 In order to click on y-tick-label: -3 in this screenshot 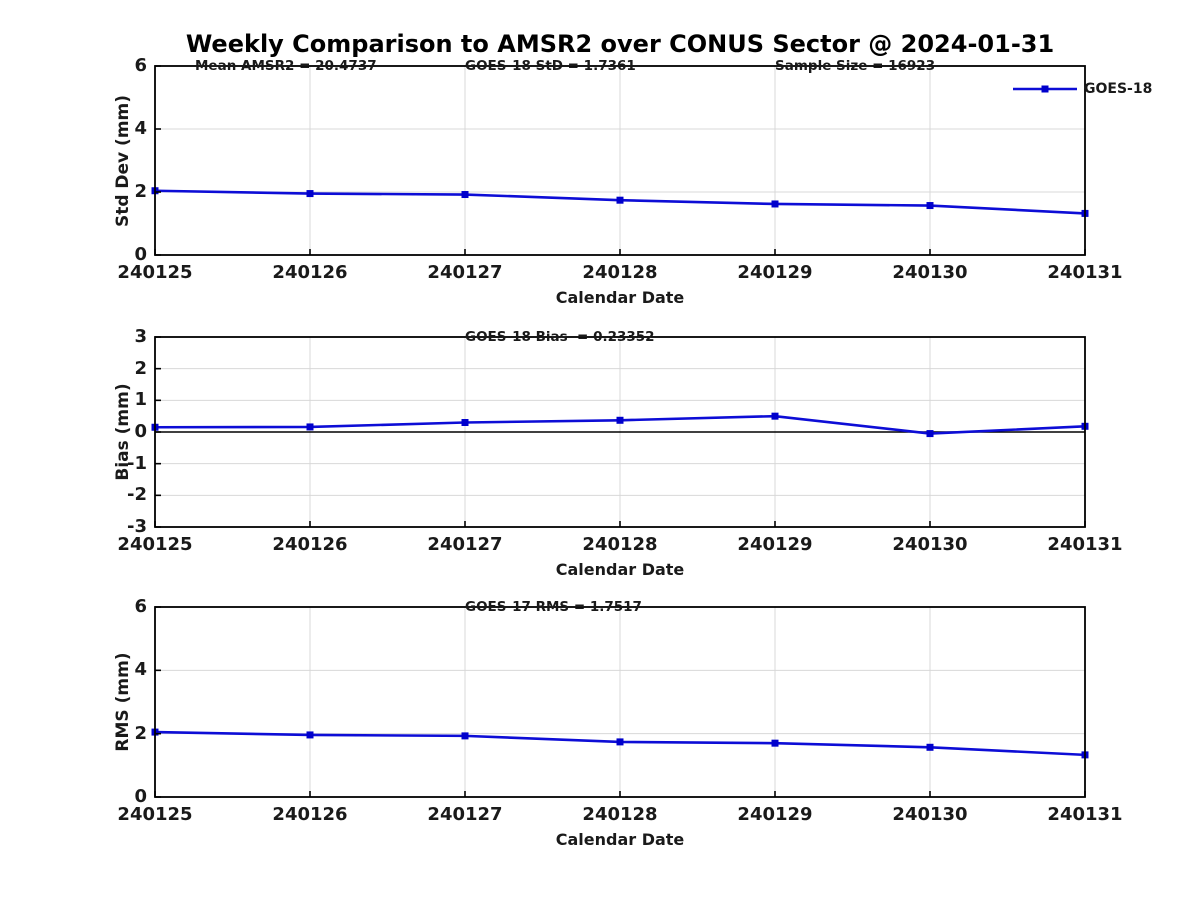, I will do `click(137, 526)`.